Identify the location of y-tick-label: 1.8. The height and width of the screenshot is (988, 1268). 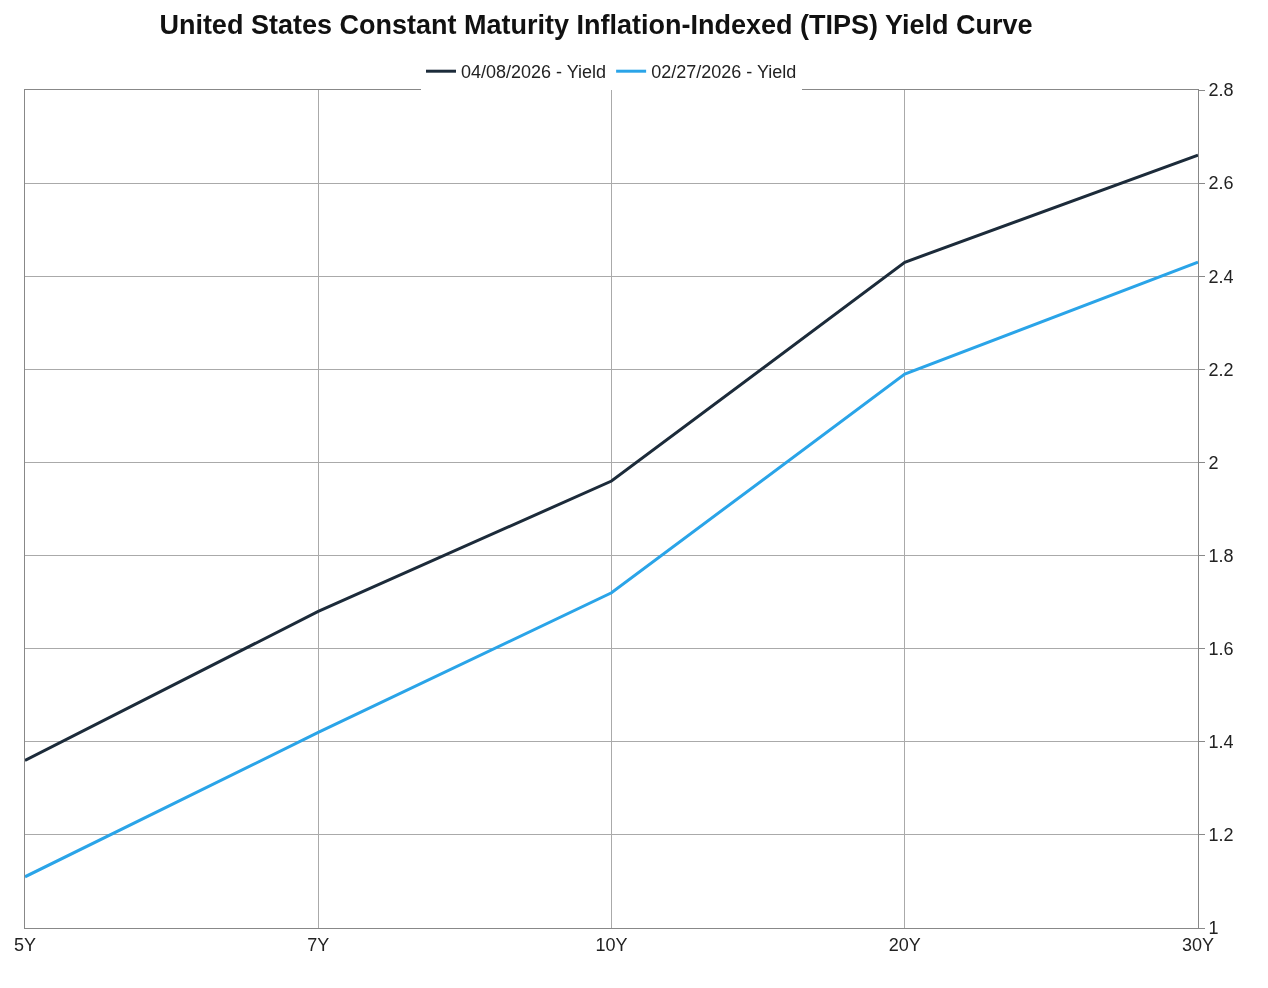
(1221, 555).